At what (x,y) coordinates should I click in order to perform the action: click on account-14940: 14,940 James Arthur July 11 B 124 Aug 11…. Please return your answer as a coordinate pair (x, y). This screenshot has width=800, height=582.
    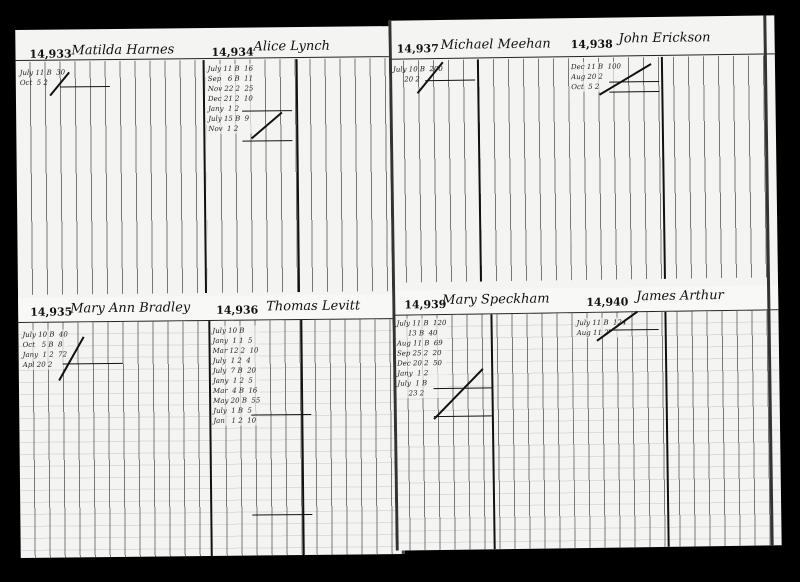
    Looking at the image, I should click on (677, 411).